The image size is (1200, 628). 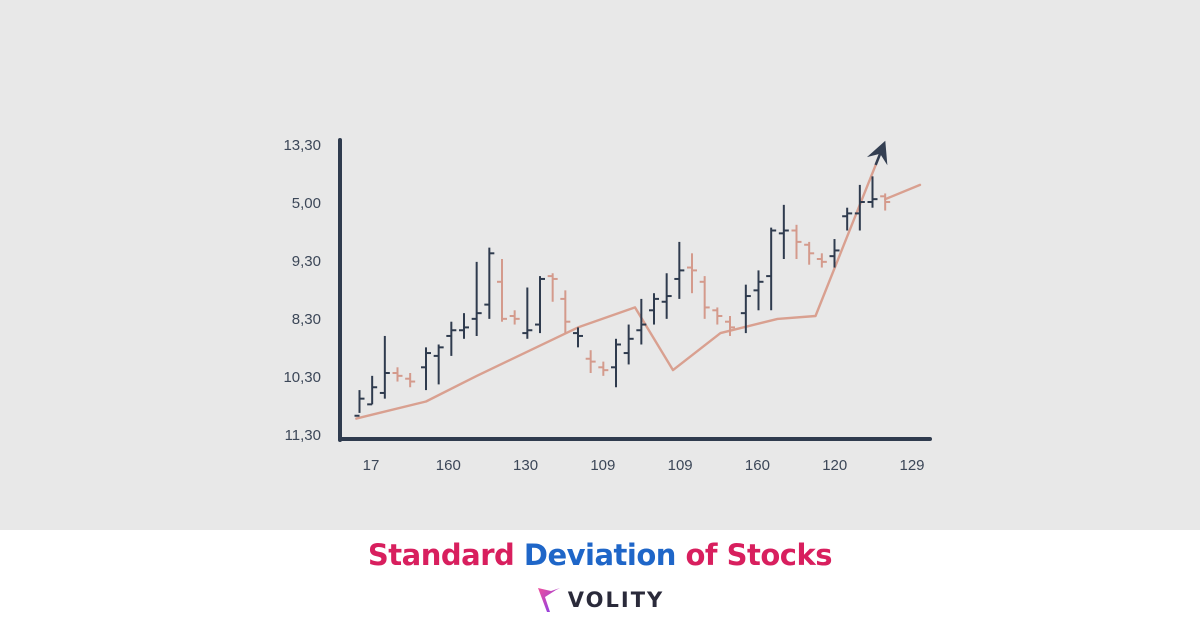 What do you see at coordinates (302, 377) in the screenshot?
I see `y-tick-label: 10,30` at bounding box center [302, 377].